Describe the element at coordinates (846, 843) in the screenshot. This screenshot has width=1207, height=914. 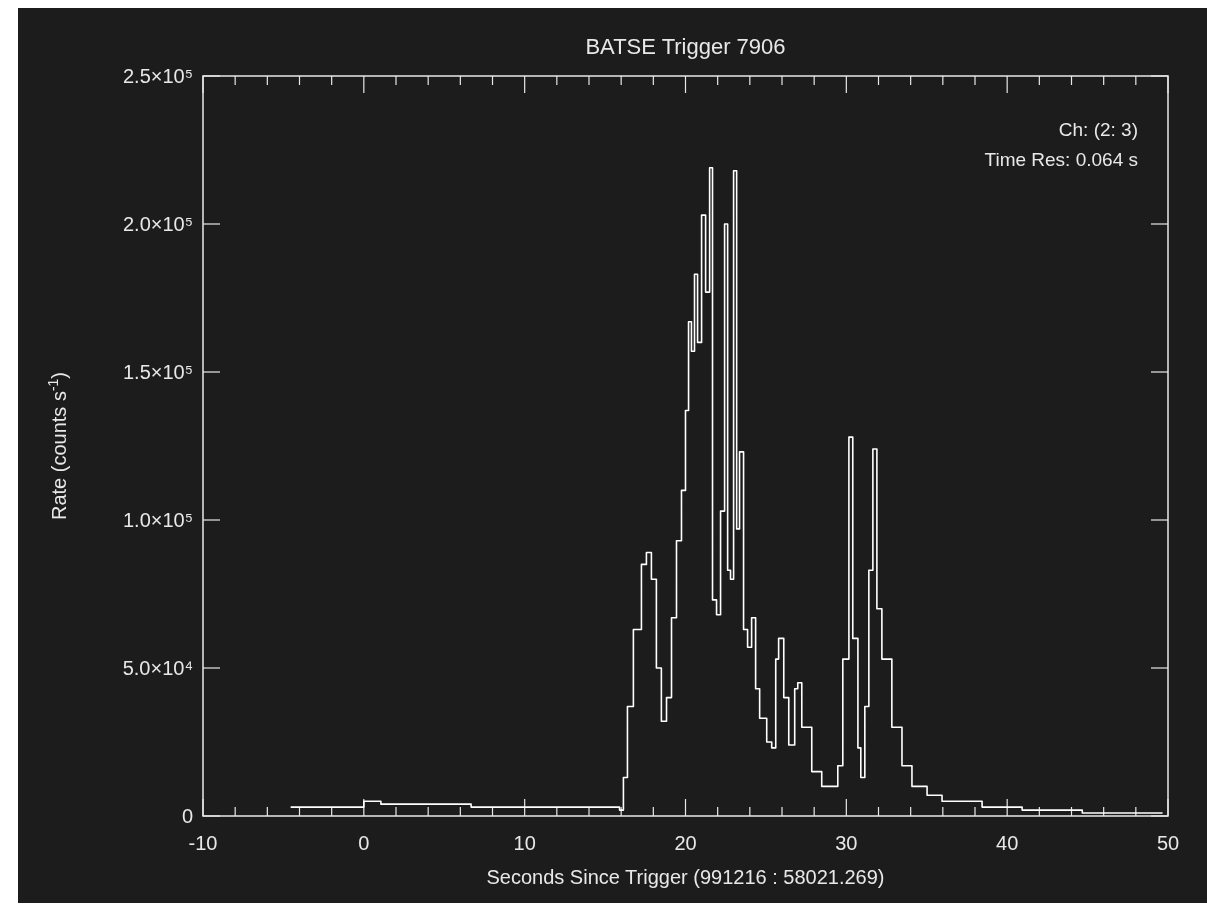
I see `x-tick-label: 30` at that location.